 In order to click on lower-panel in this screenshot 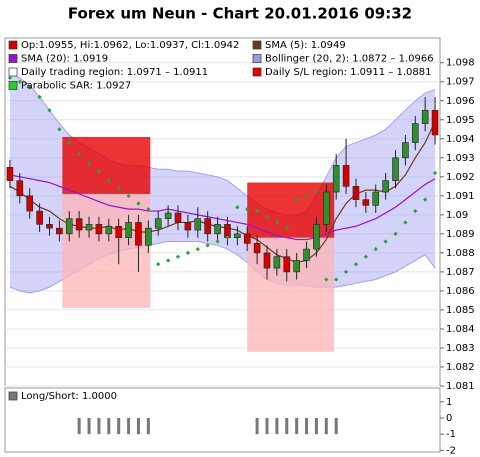, I will do `click(222, 420)`.